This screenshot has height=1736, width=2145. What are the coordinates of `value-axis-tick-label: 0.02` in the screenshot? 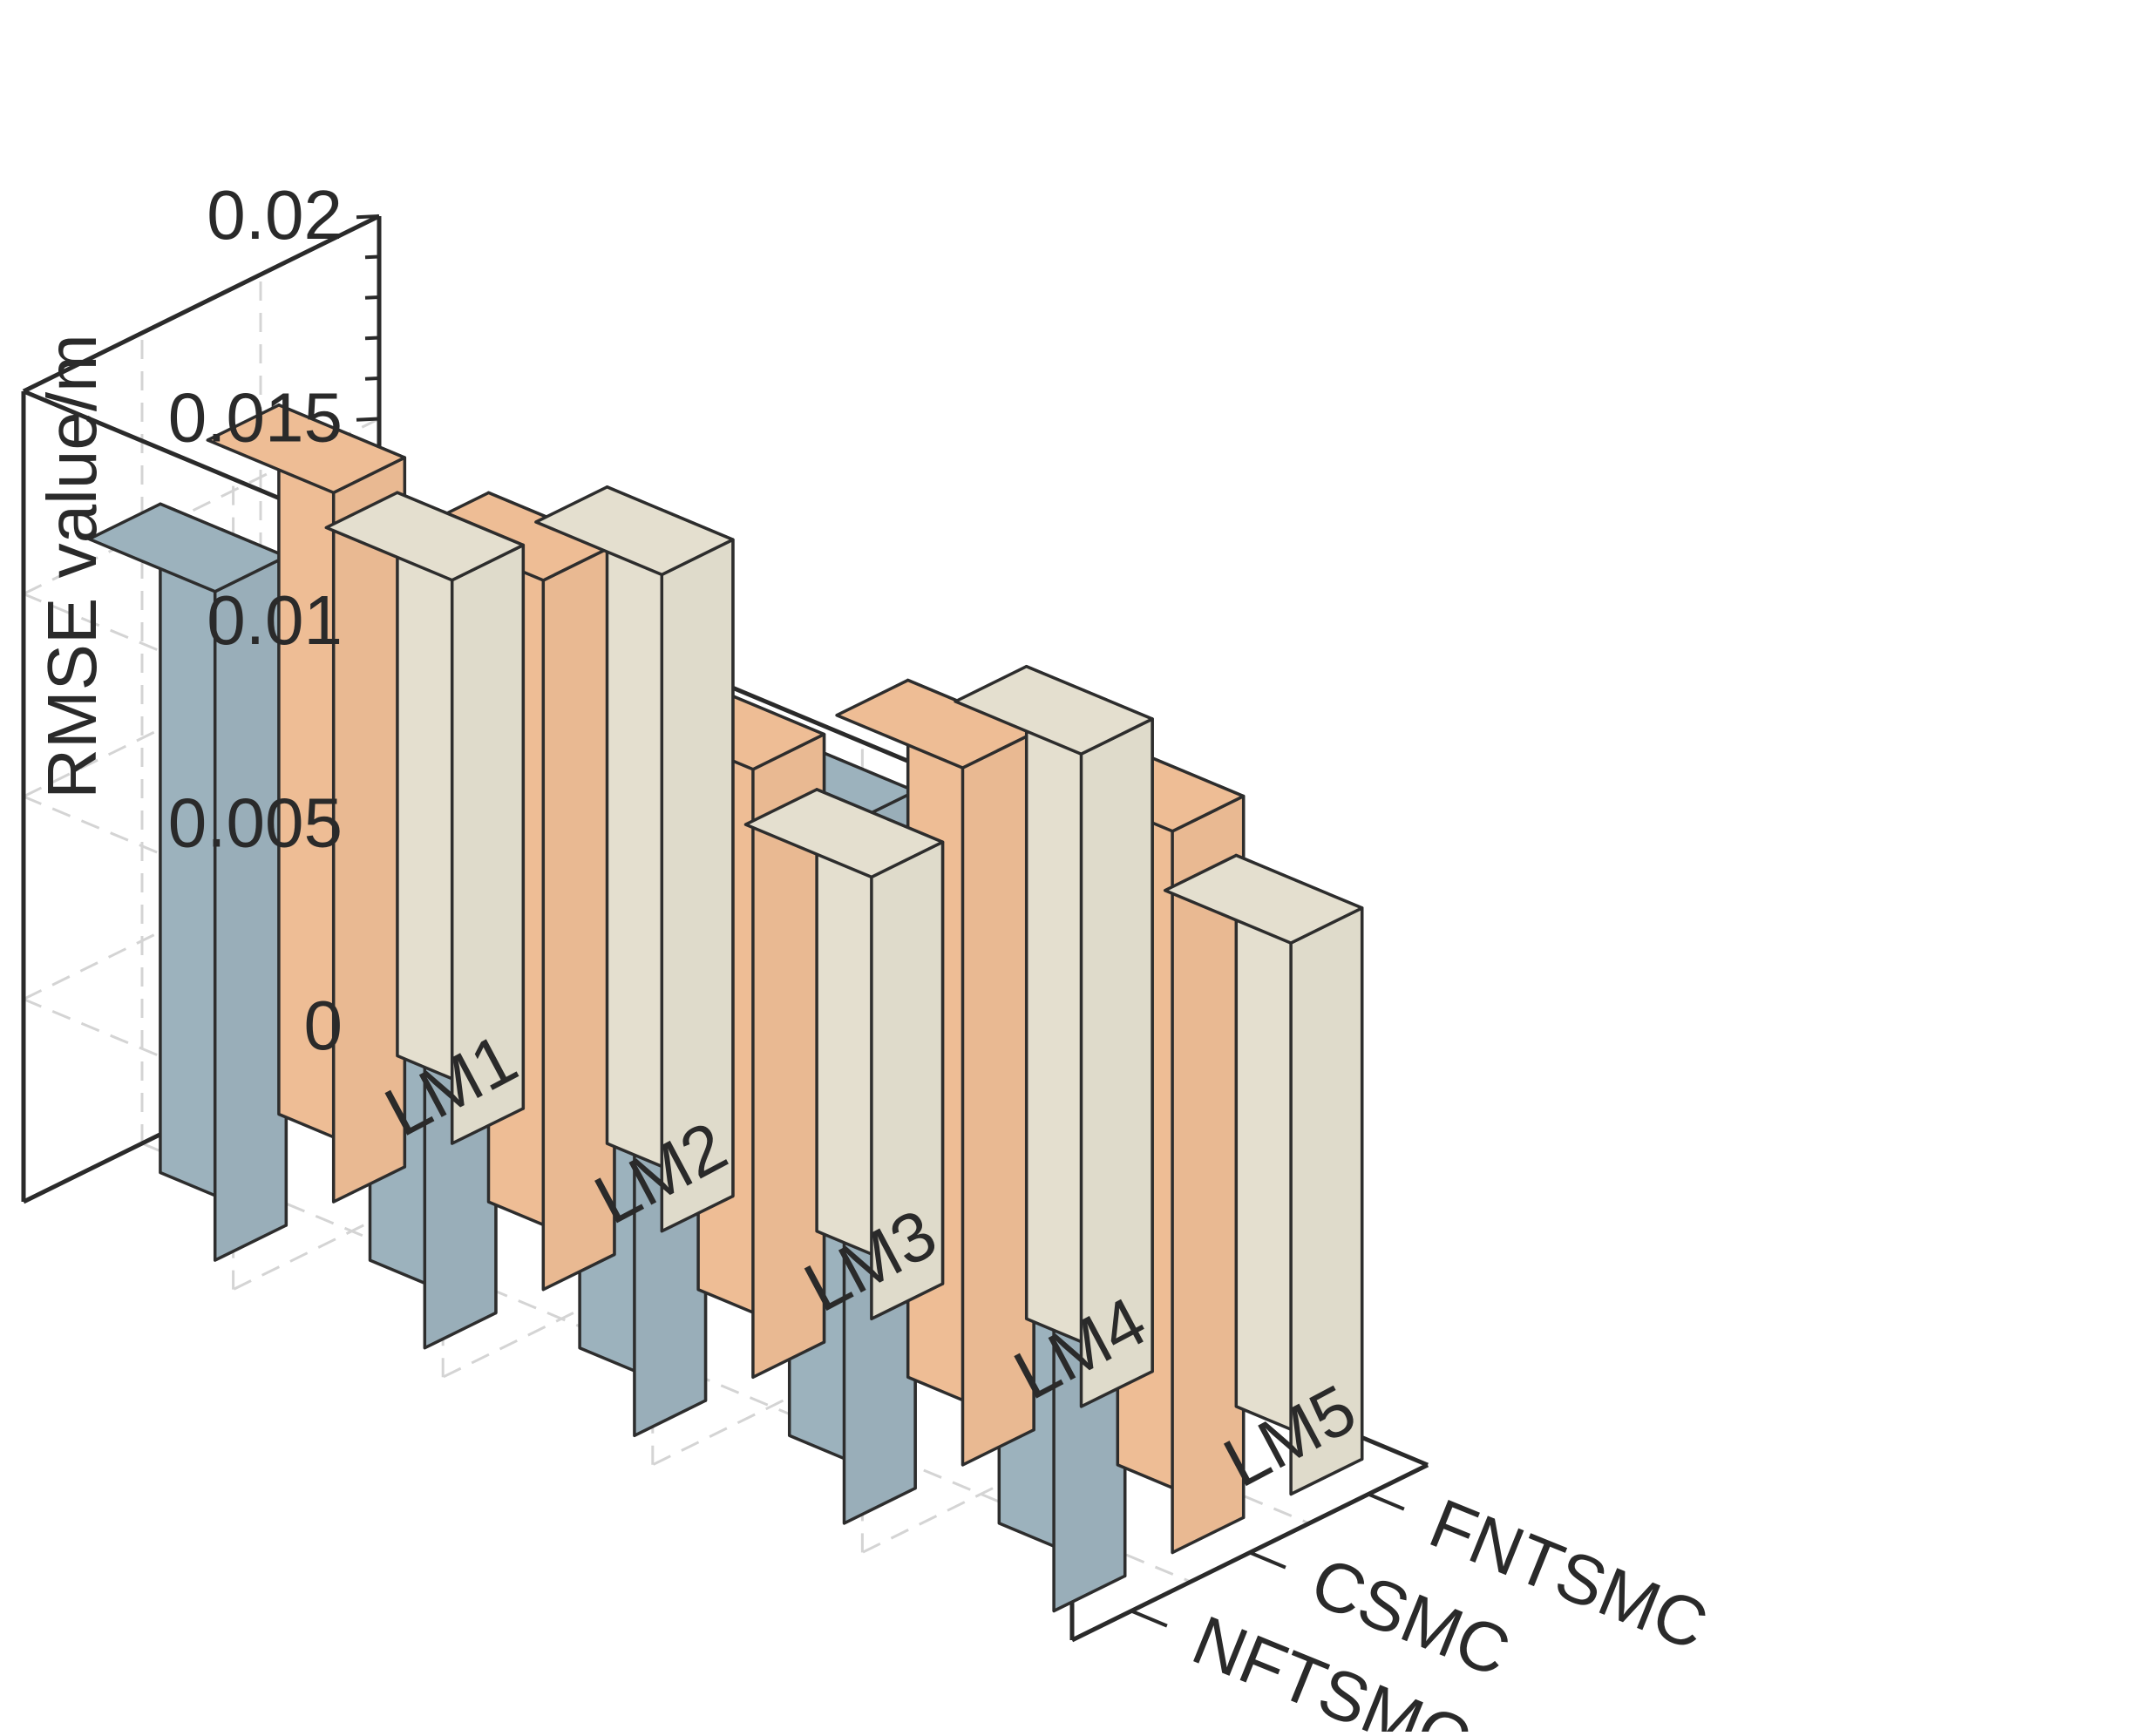 It's located at (275, 215).